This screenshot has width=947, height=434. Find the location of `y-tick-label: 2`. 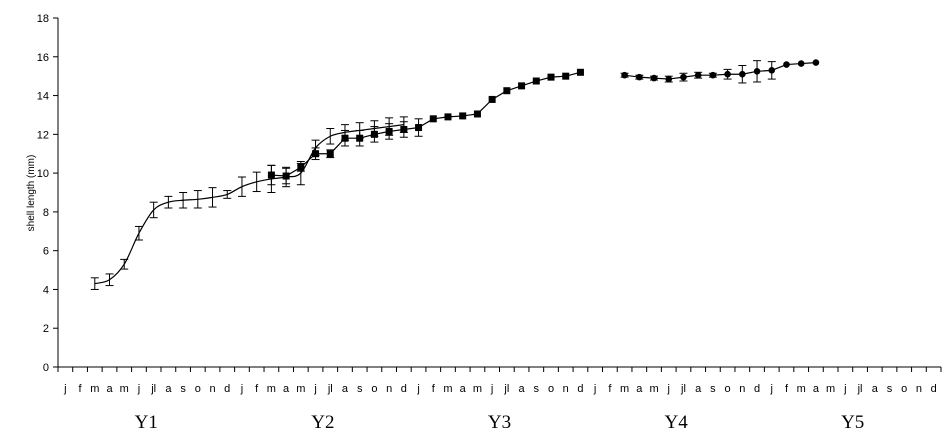

y-tick-label: 2 is located at coordinates (46, 329).